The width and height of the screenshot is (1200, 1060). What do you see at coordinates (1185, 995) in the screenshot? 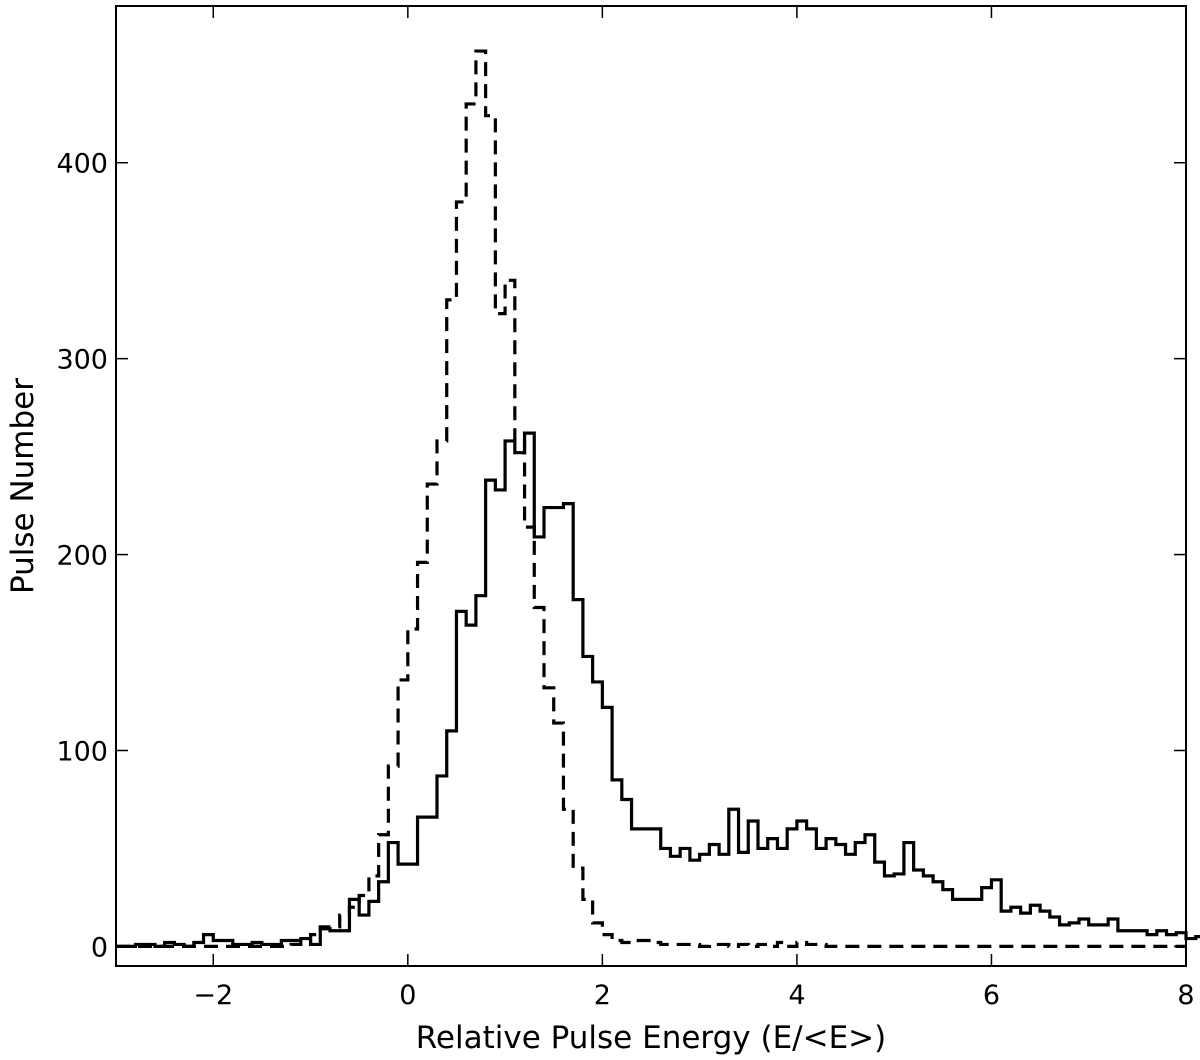
I see `x-tick-label: 8` at bounding box center [1185, 995].